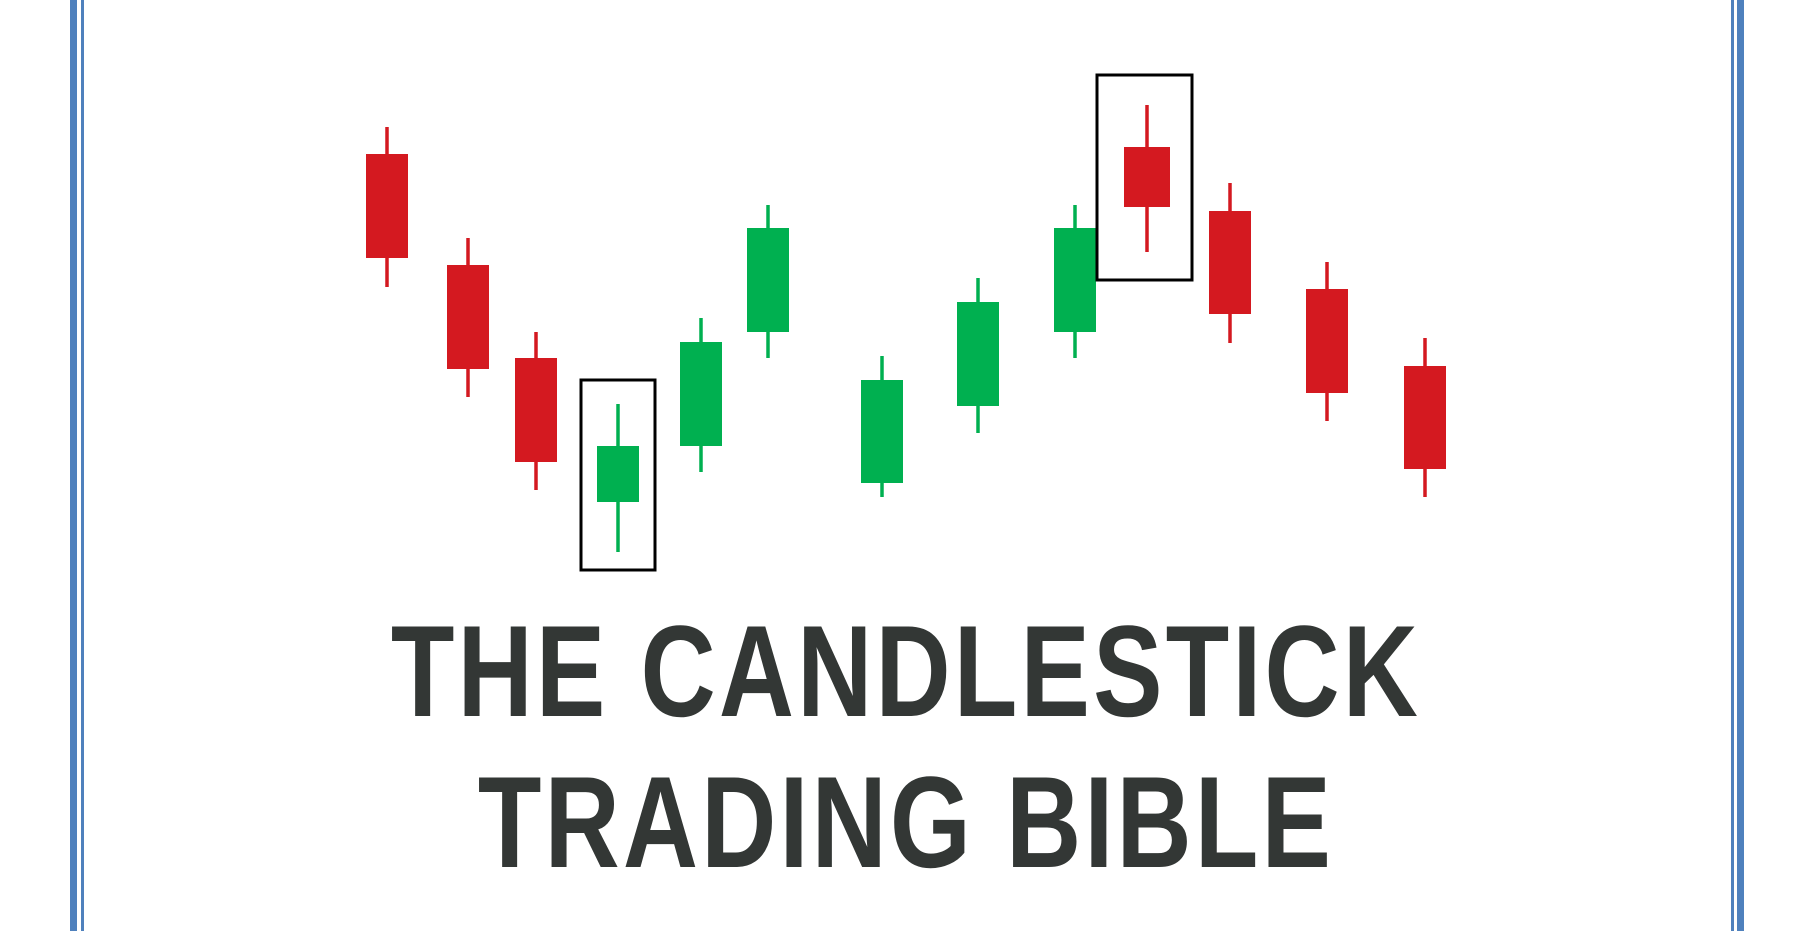  I want to click on left-frame-outer-line, so click(73, 465).